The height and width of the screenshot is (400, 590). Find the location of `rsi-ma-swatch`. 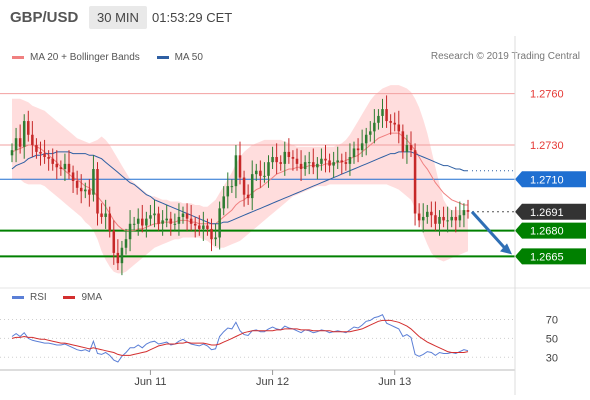

rsi-ma-swatch is located at coordinates (69, 297).